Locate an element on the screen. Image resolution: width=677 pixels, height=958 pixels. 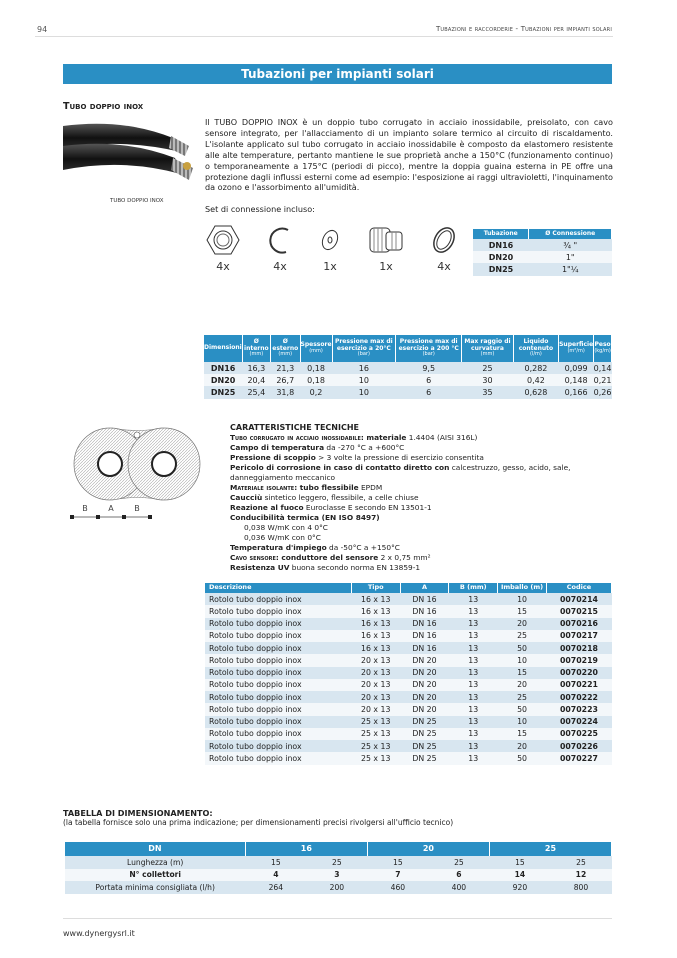
part-gasket: 4x is located at coordinates (444, 247).